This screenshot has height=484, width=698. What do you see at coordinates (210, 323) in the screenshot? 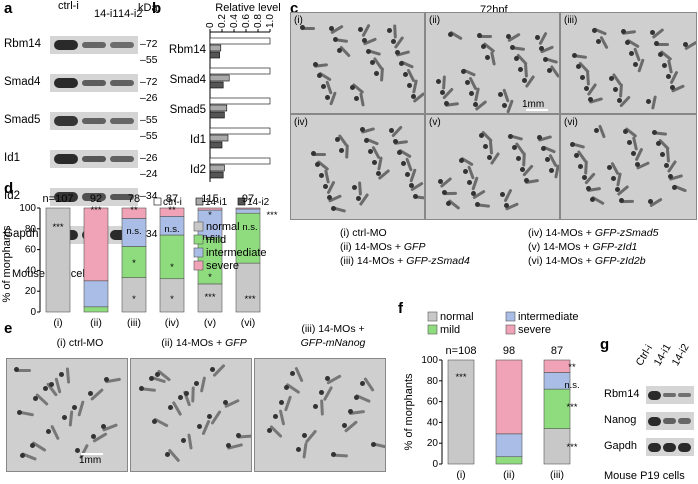
I see `category-label: (v)` at bounding box center [210, 323].